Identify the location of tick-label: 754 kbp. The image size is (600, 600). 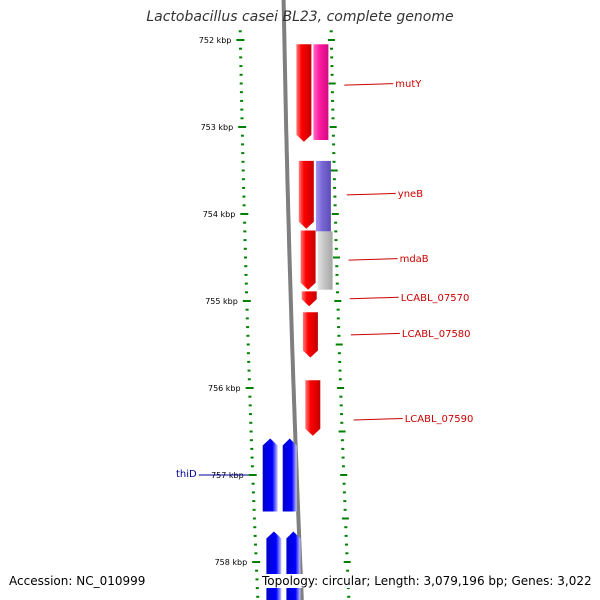
(219, 214).